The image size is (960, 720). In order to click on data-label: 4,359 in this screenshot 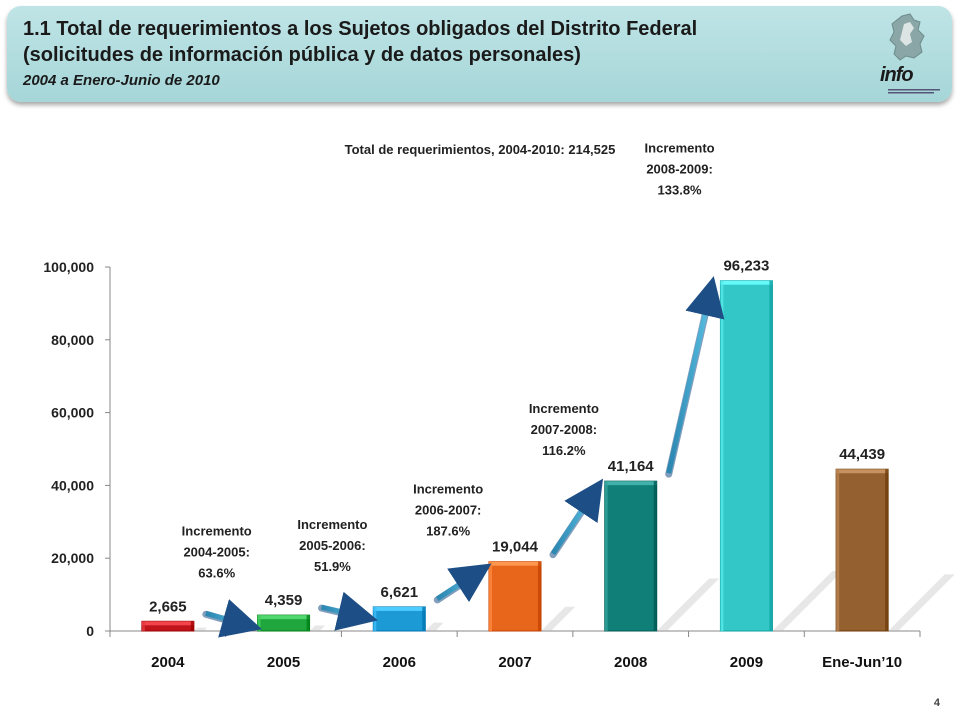, I will do `click(284, 600)`.